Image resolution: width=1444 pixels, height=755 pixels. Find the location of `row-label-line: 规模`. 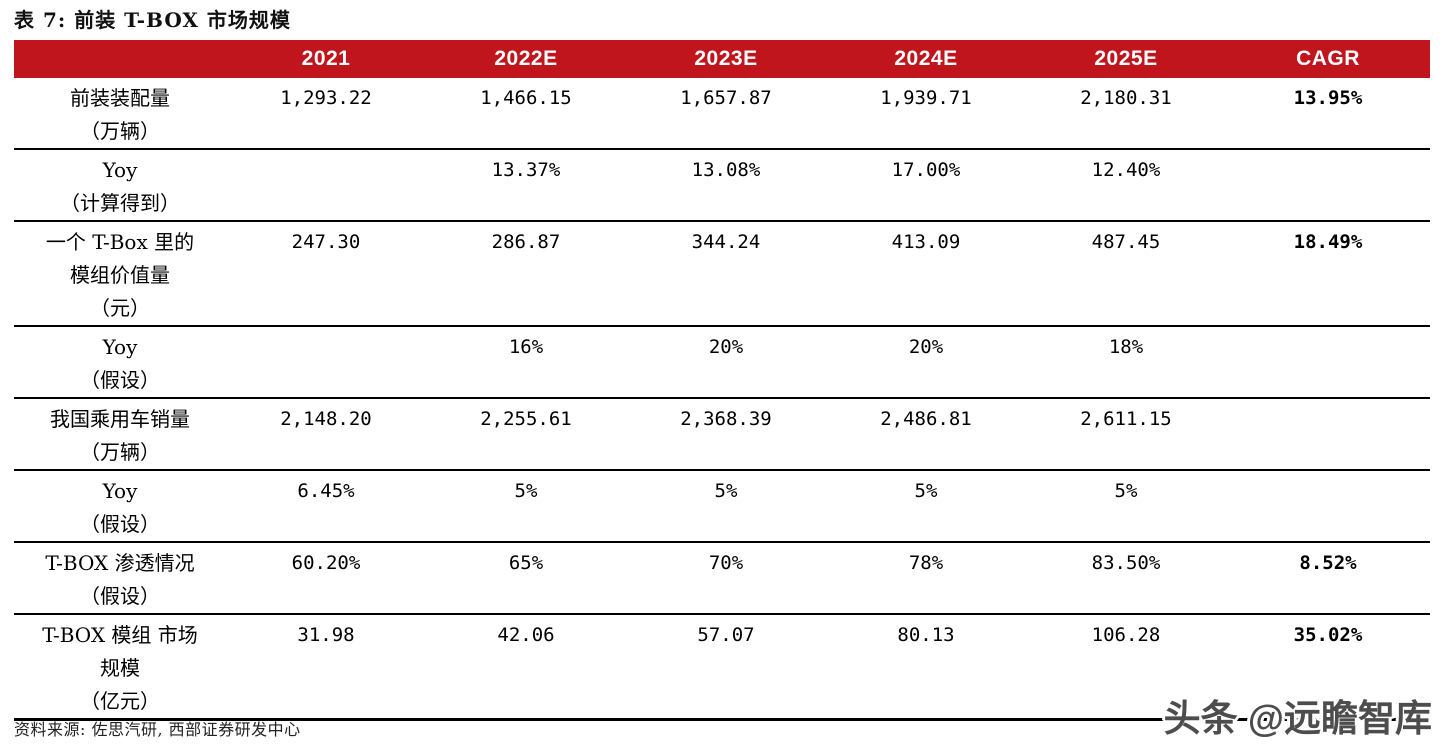

row-label-line: 规模 is located at coordinates (120, 668).